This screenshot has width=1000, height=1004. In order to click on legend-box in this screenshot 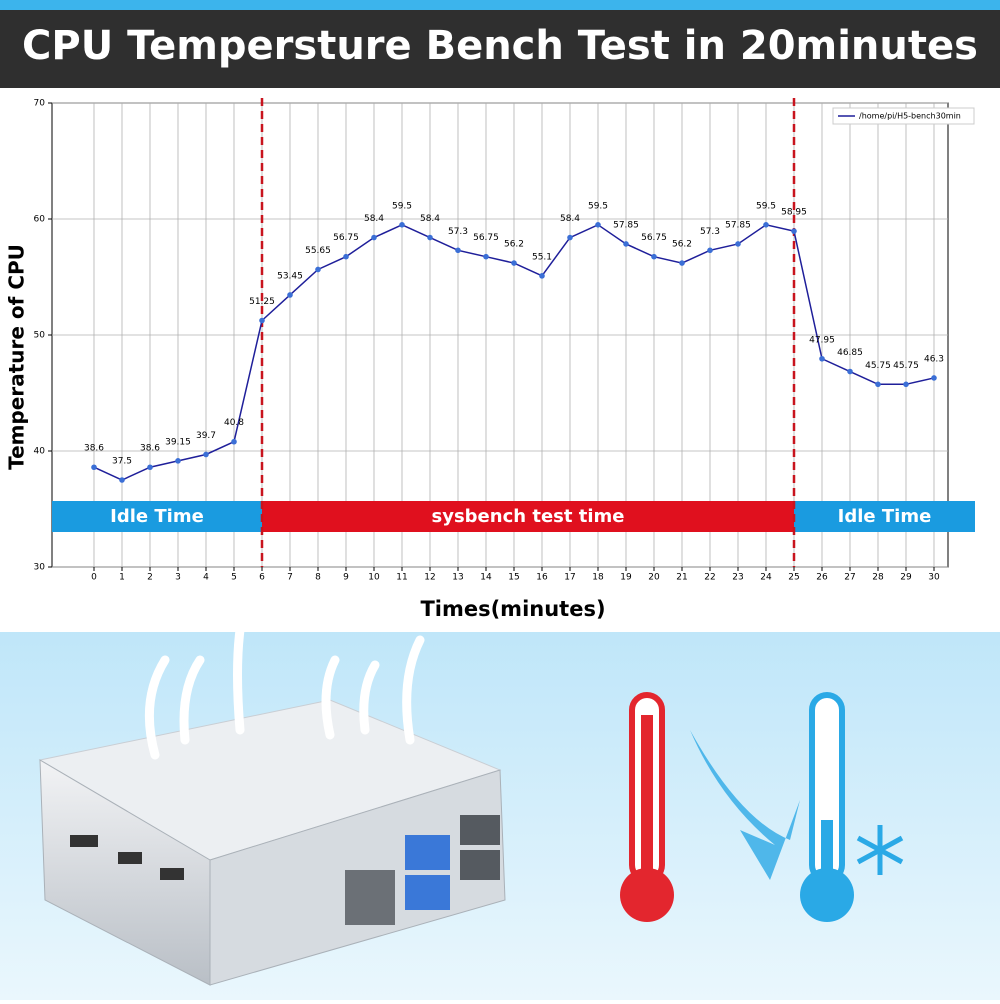, I will do `click(903, 116)`.